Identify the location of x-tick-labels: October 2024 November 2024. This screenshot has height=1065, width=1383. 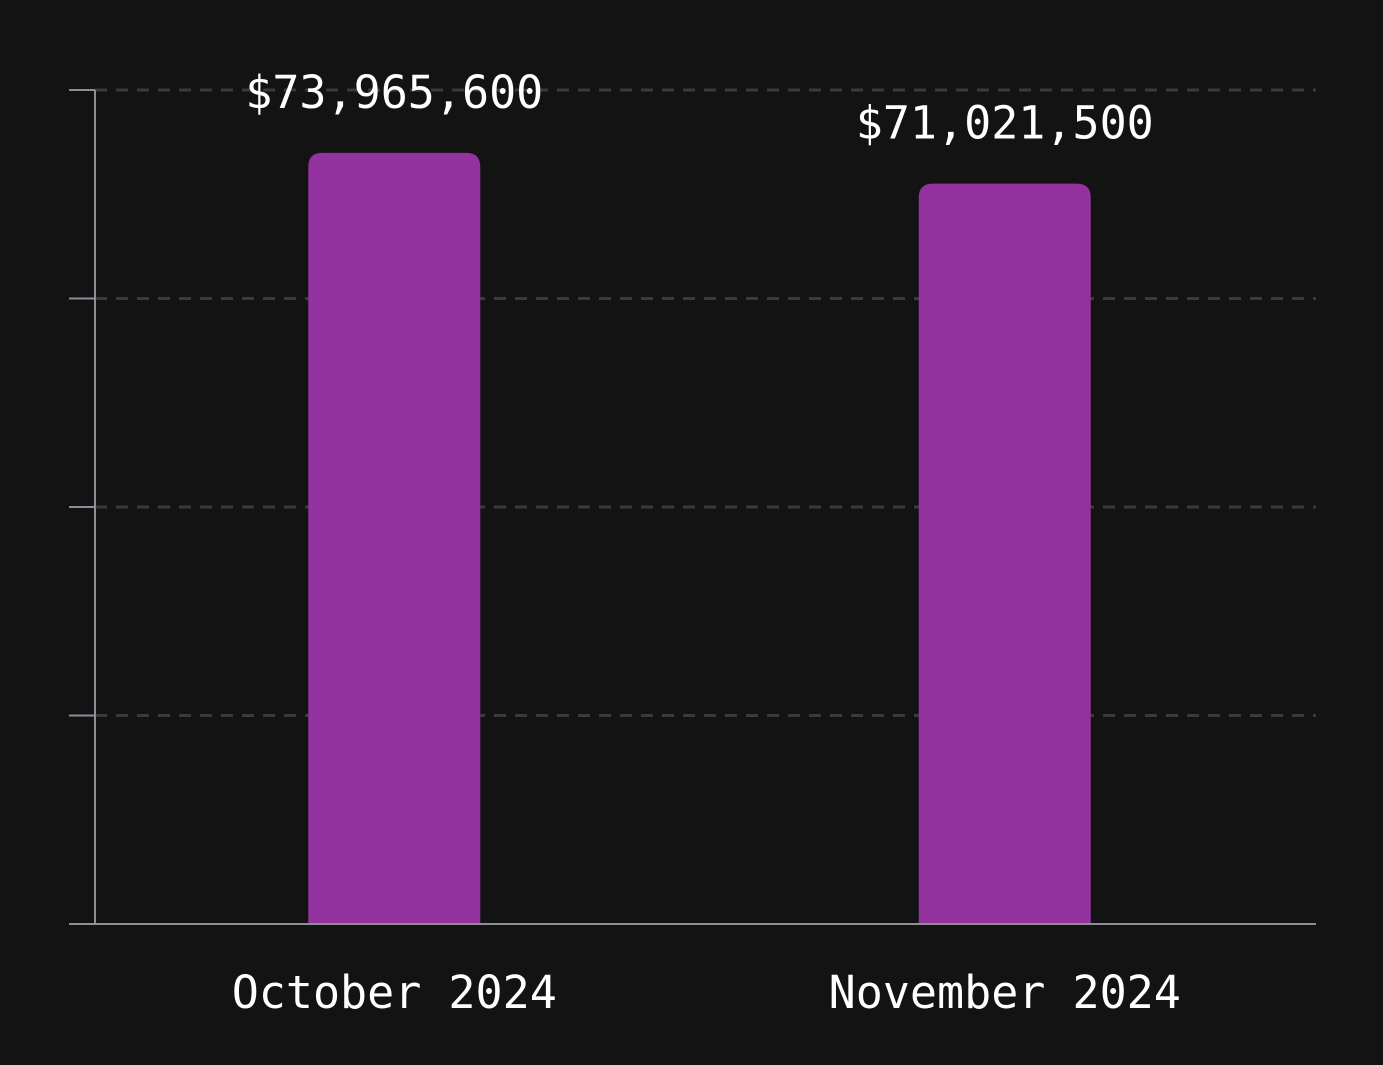
(706, 992).